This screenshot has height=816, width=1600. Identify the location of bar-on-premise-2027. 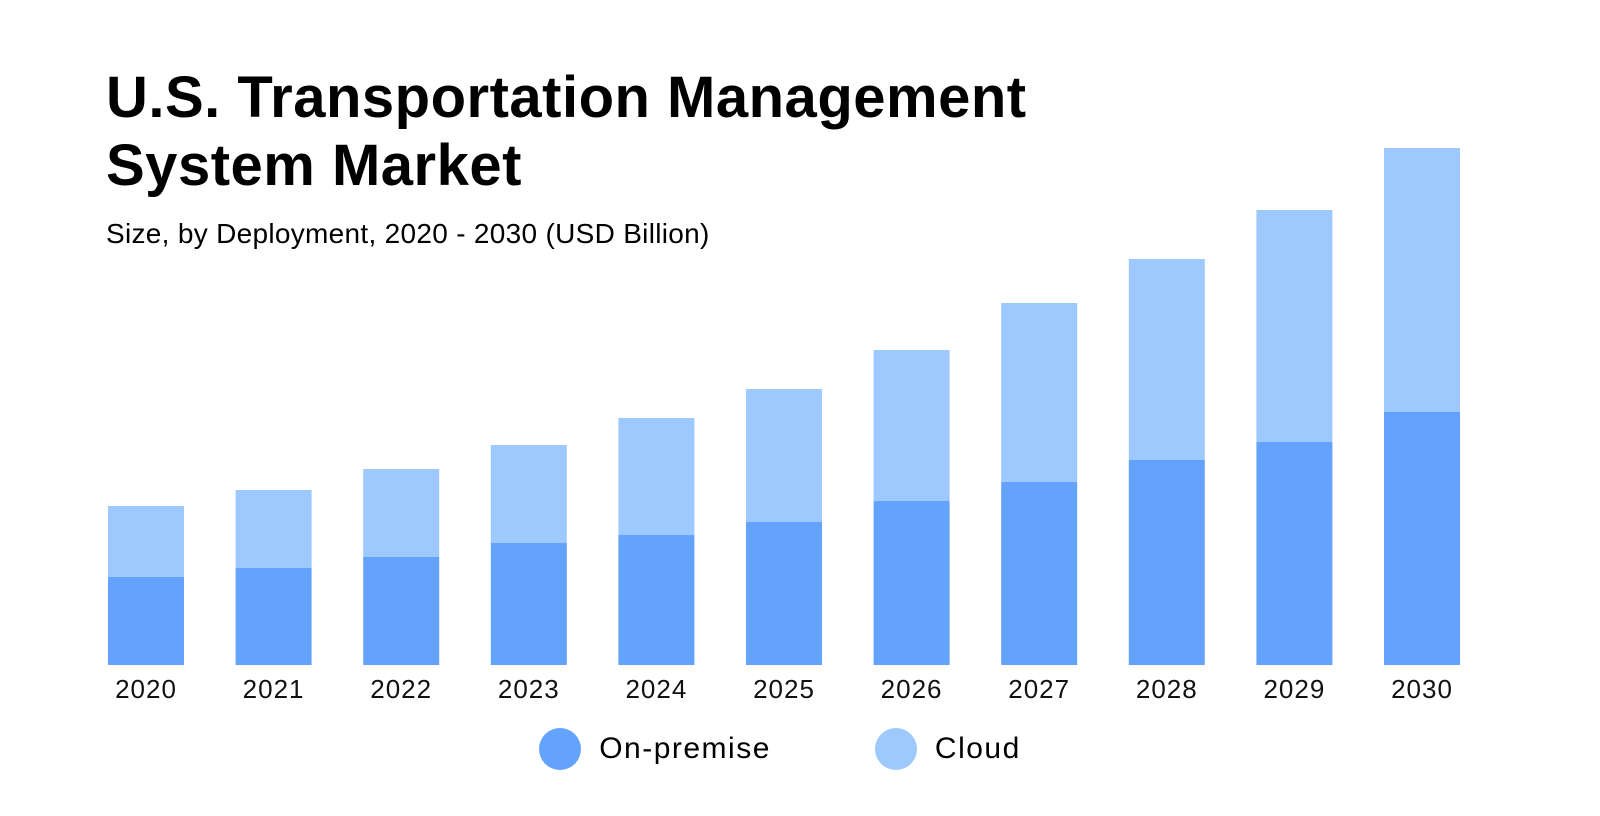
(1039, 573).